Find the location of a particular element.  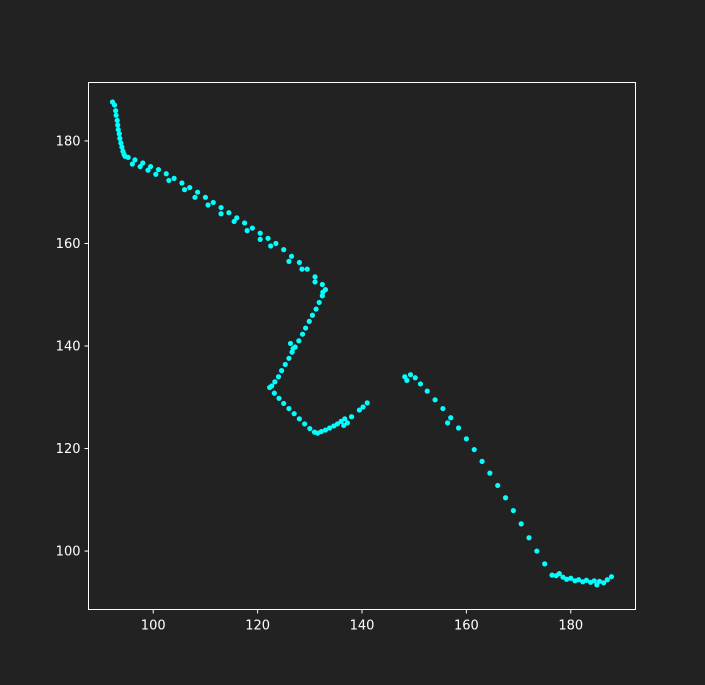

x-tick-label: 160 is located at coordinates (466, 626).